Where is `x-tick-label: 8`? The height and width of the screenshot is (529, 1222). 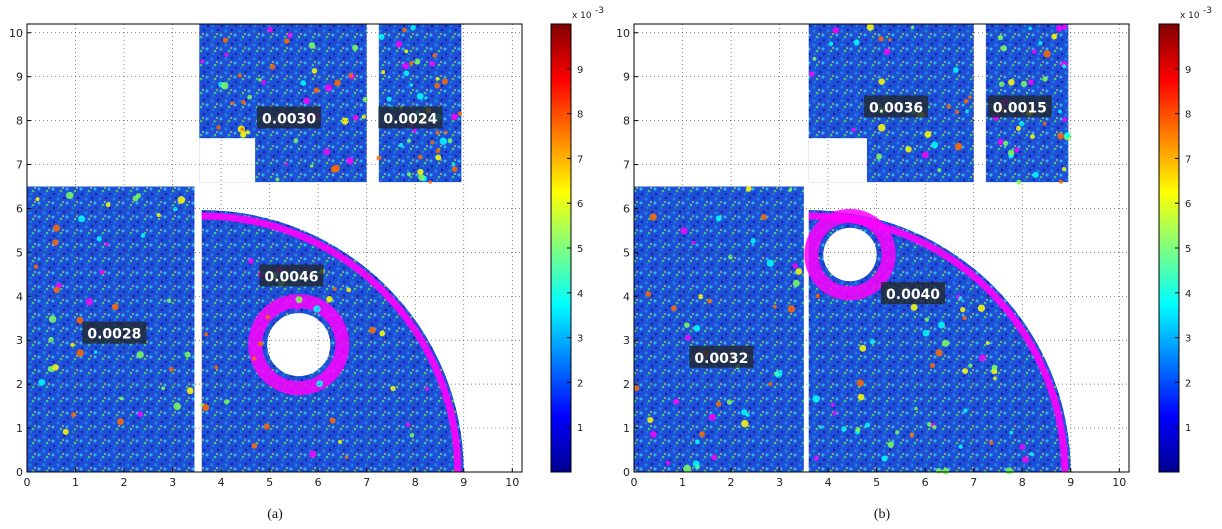
x-tick-label: 8 is located at coordinates (415, 482).